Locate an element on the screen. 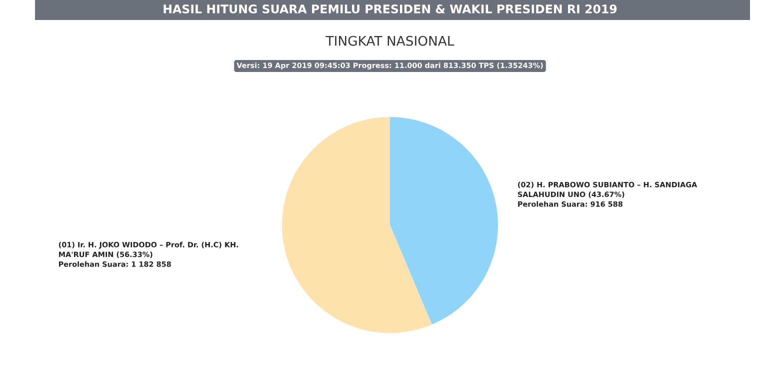 This screenshot has height=390, width=780. chart-title: TINGKAT NASIONAL is located at coordinates (390, 41).